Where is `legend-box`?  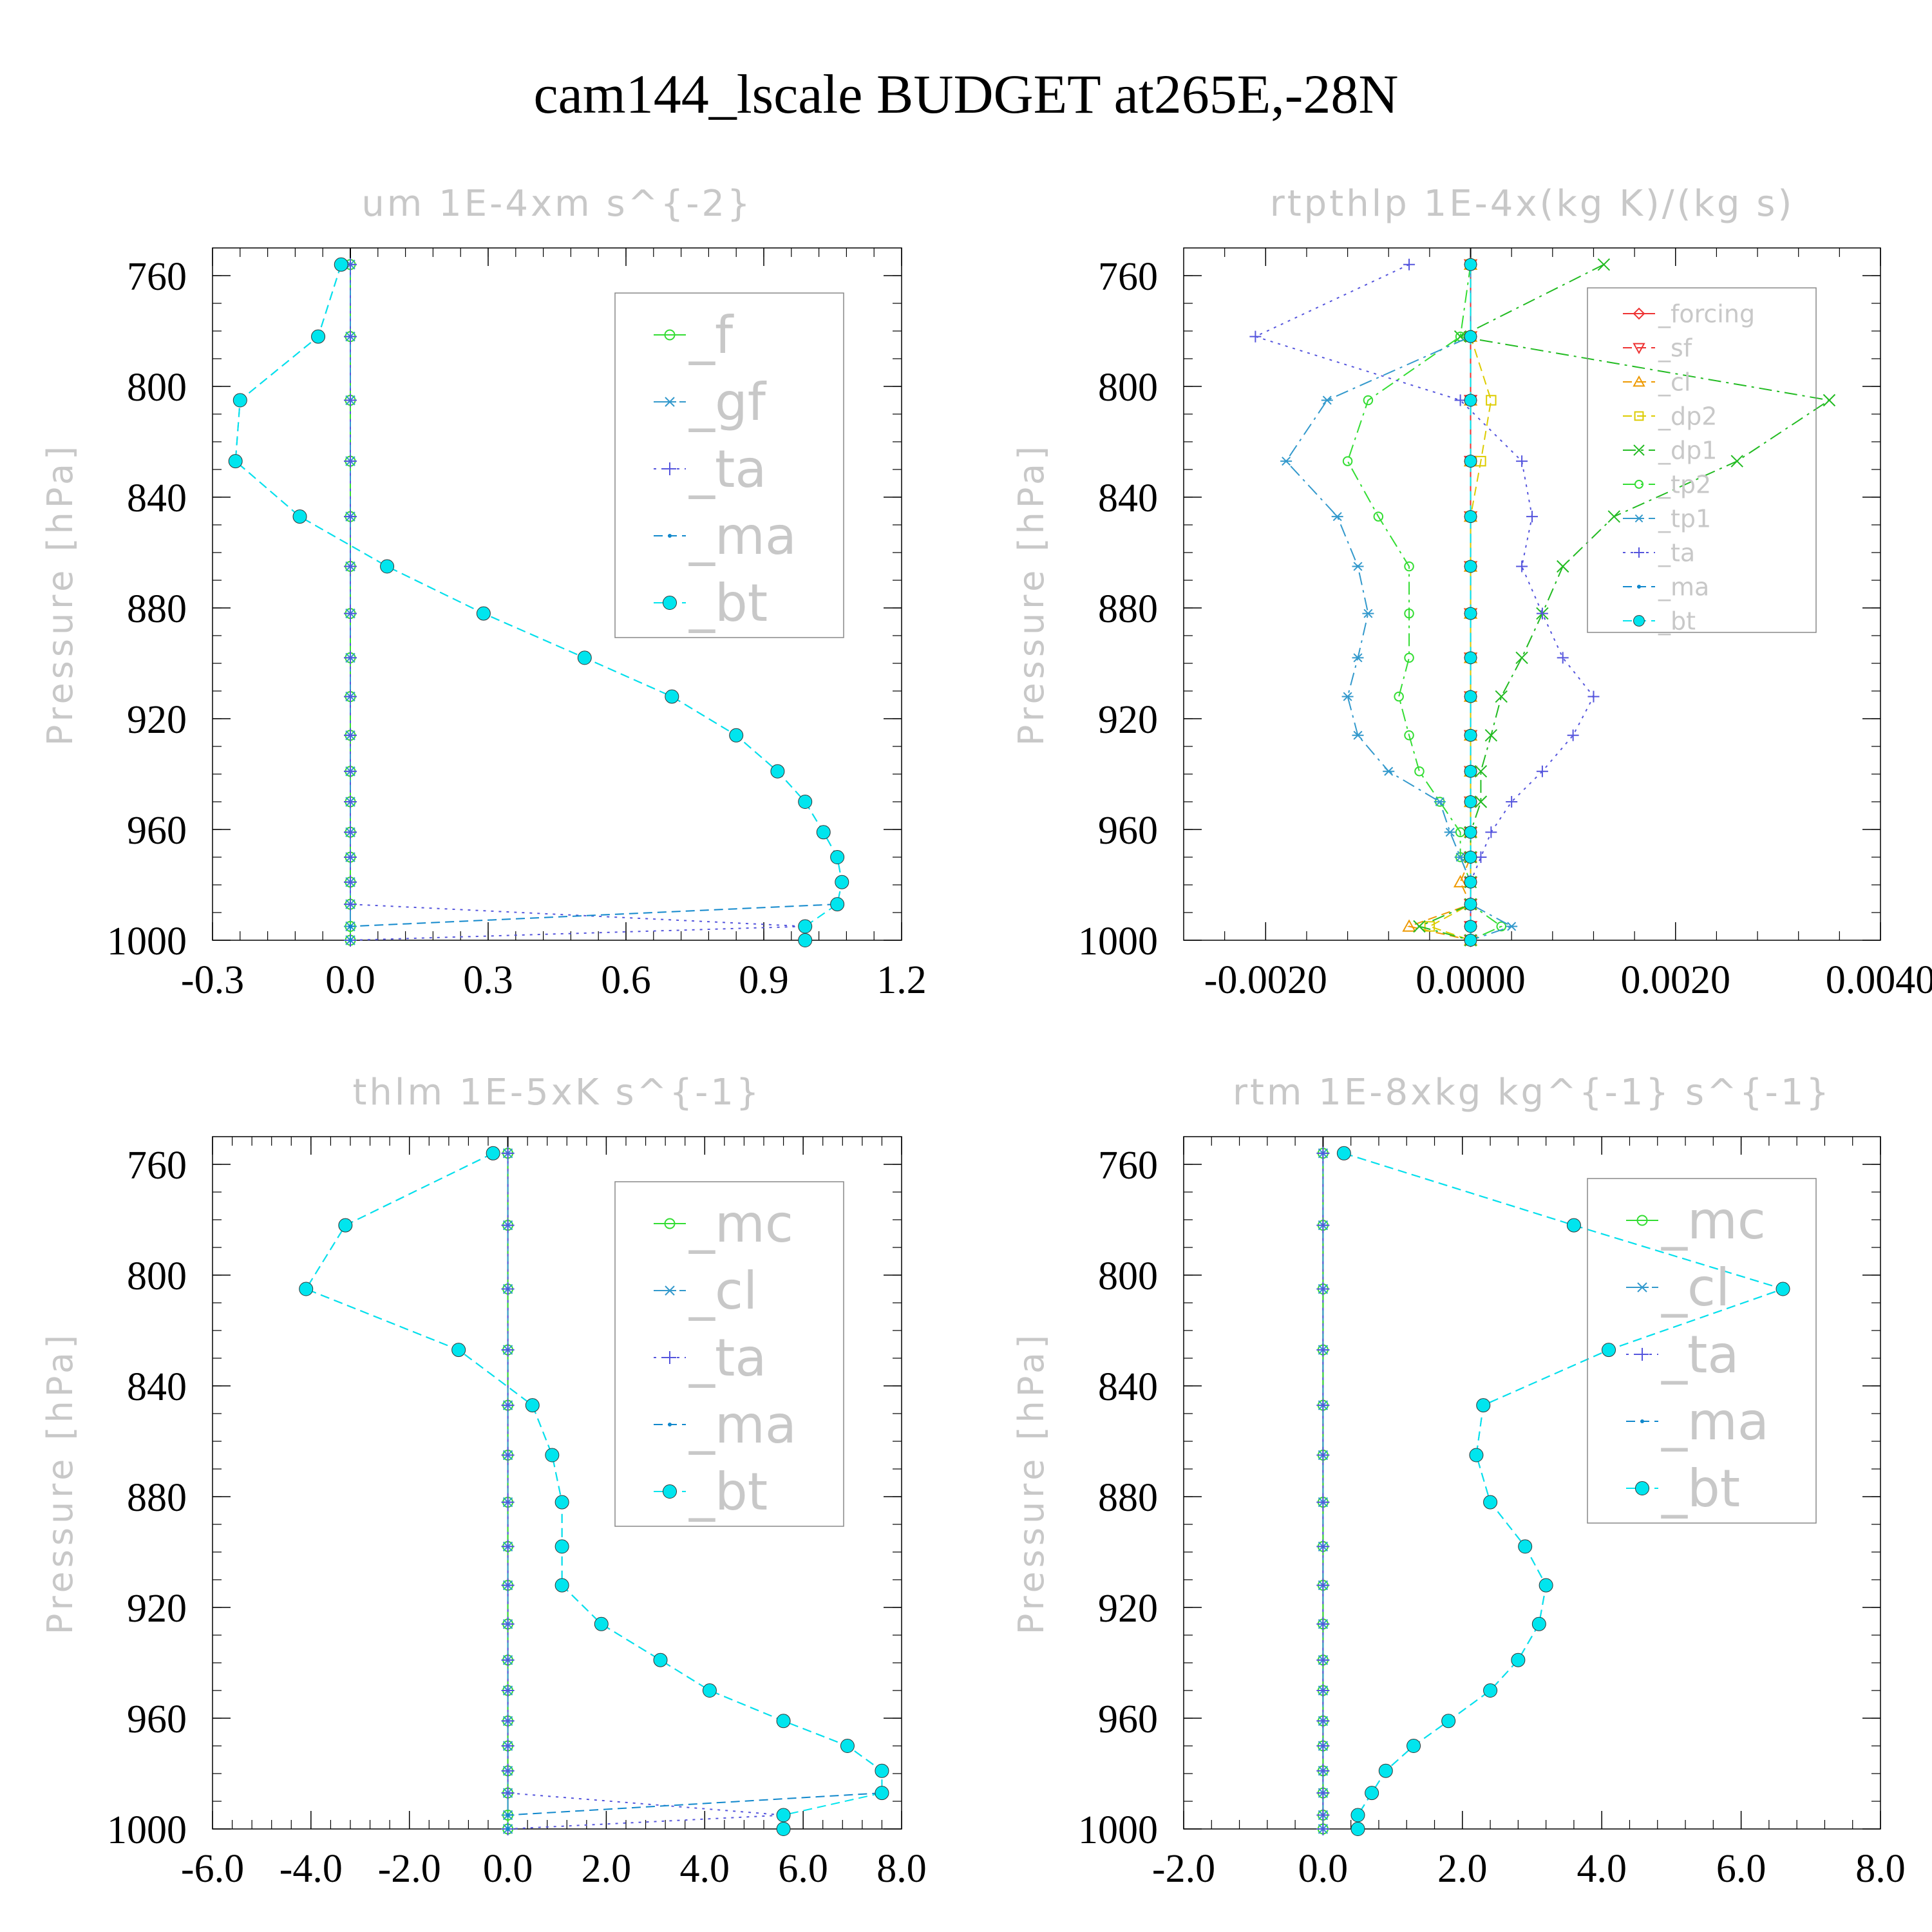
legend-box is located at coordinates (729, 1354).